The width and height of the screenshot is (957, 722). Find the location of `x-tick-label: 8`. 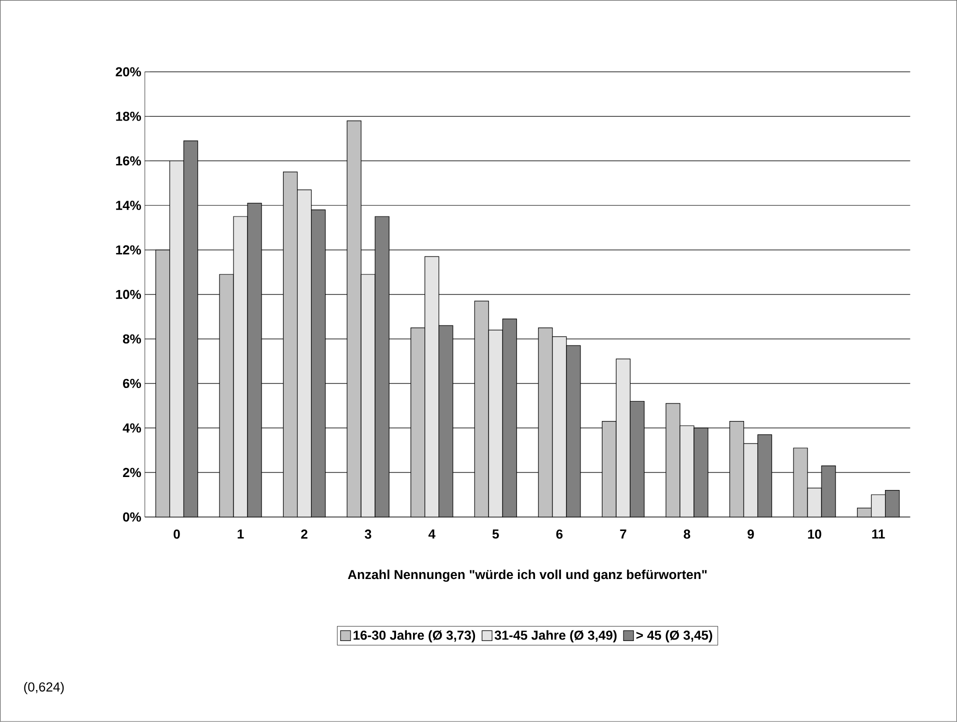

x-tick-label: 8 is located at coordinates (687, 534).